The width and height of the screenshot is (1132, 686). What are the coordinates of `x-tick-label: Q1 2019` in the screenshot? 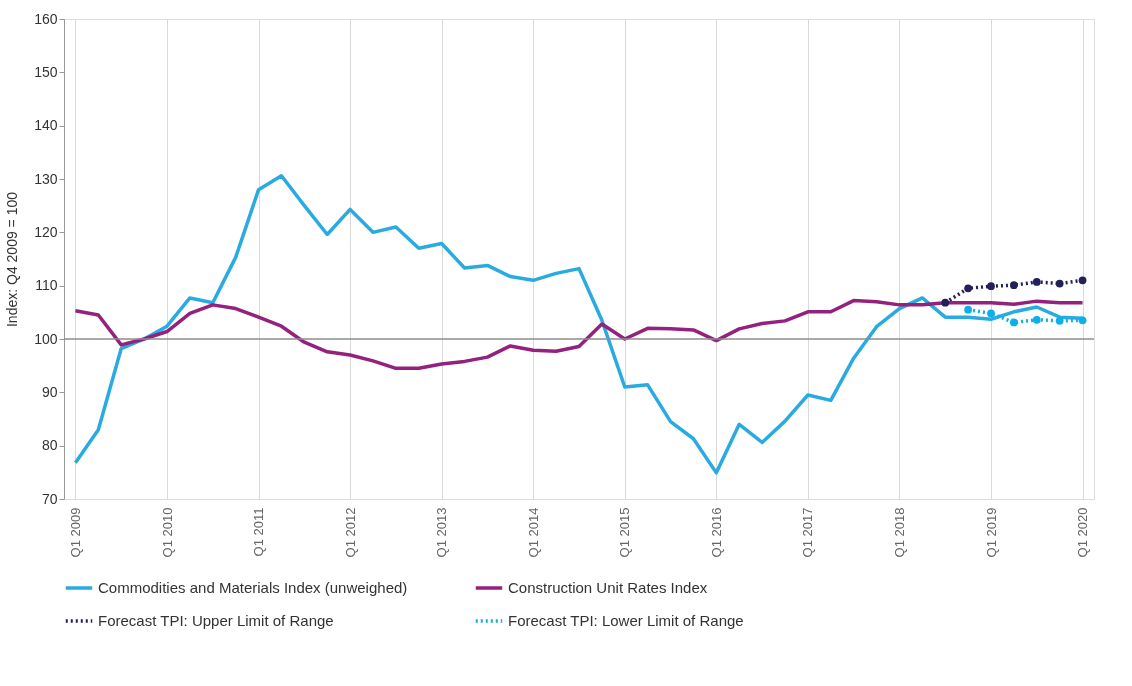 It's located at (991, 532).